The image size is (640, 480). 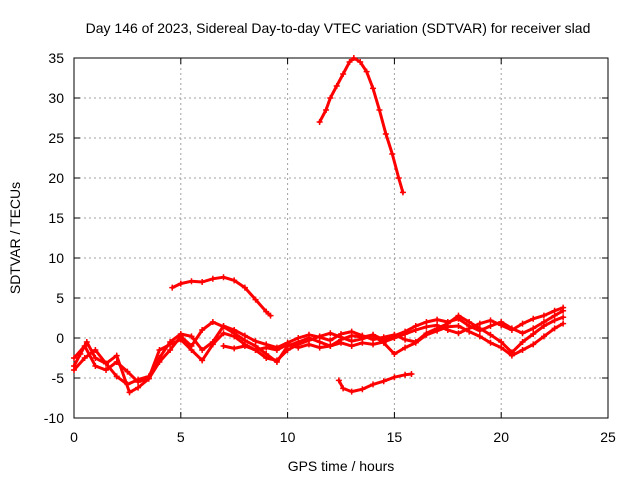 What do you see at coordinates (395, 437) in the screenshot?
I see `x-tick-label: 15` at bounding box center [395, 437].